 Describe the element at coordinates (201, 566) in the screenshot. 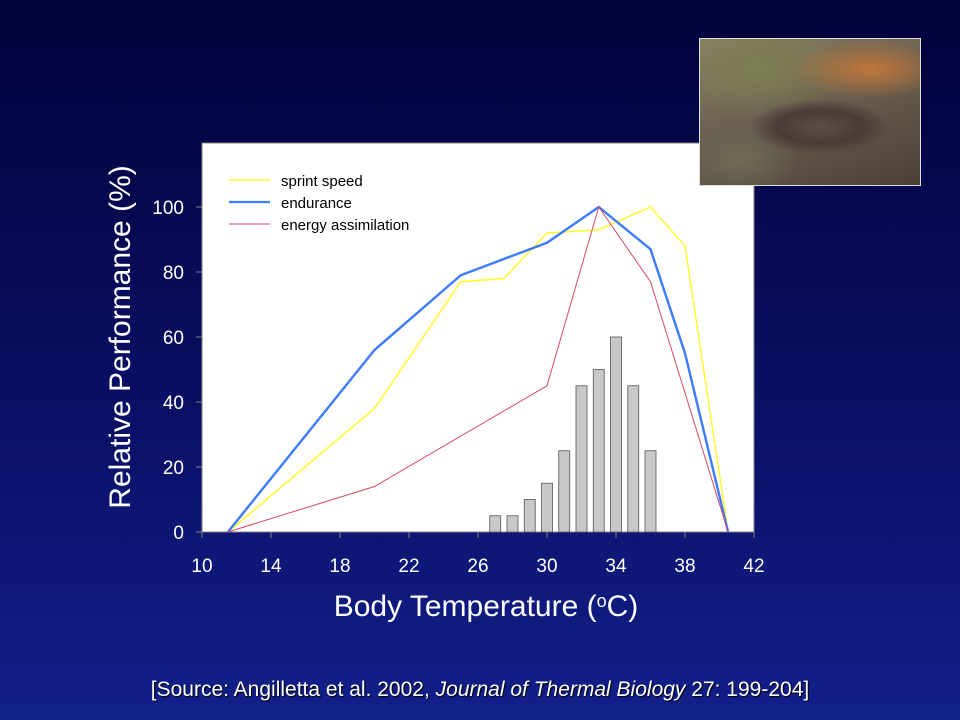

I see `x-tick-label: 10` at that location.